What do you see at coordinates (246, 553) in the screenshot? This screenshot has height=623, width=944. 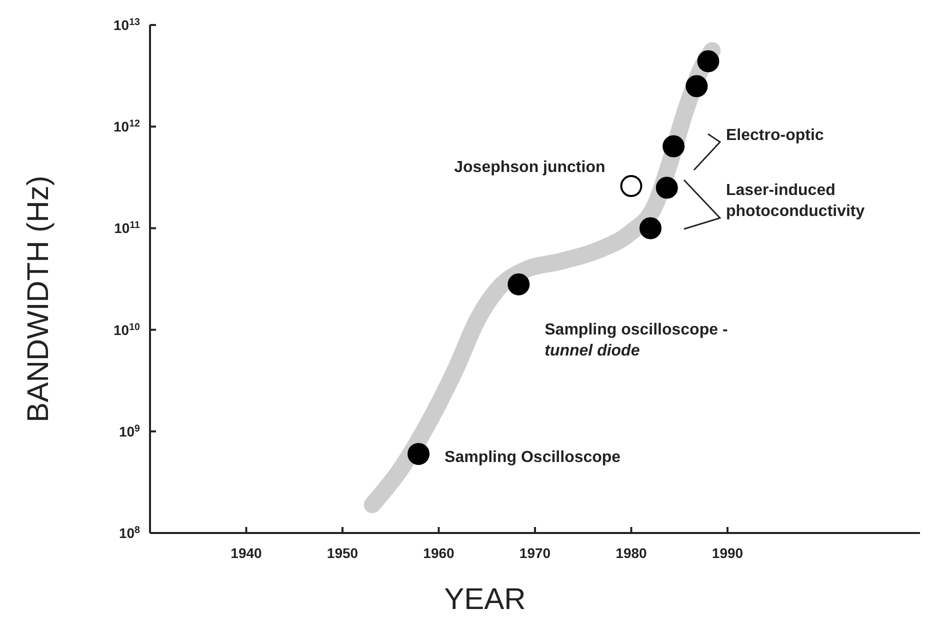 I see `x-tick-label: 1940` at bounding box center [246, 553].